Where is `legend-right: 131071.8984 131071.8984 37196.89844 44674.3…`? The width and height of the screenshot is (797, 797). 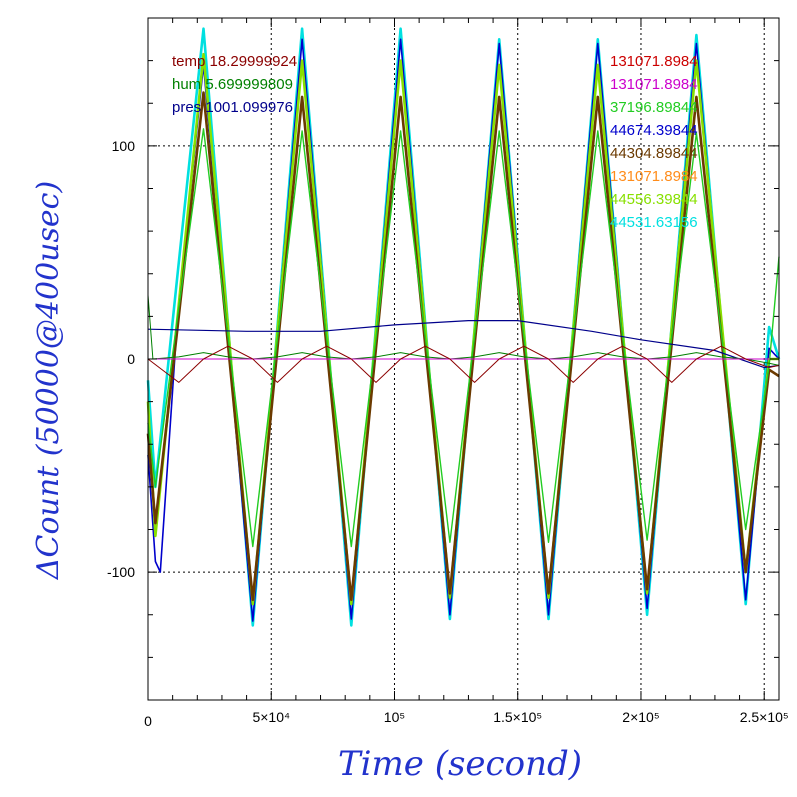
legend-right: 131071.8984 131071.8984 37196.89844 44674.3… is located at coordinates (654, 142).